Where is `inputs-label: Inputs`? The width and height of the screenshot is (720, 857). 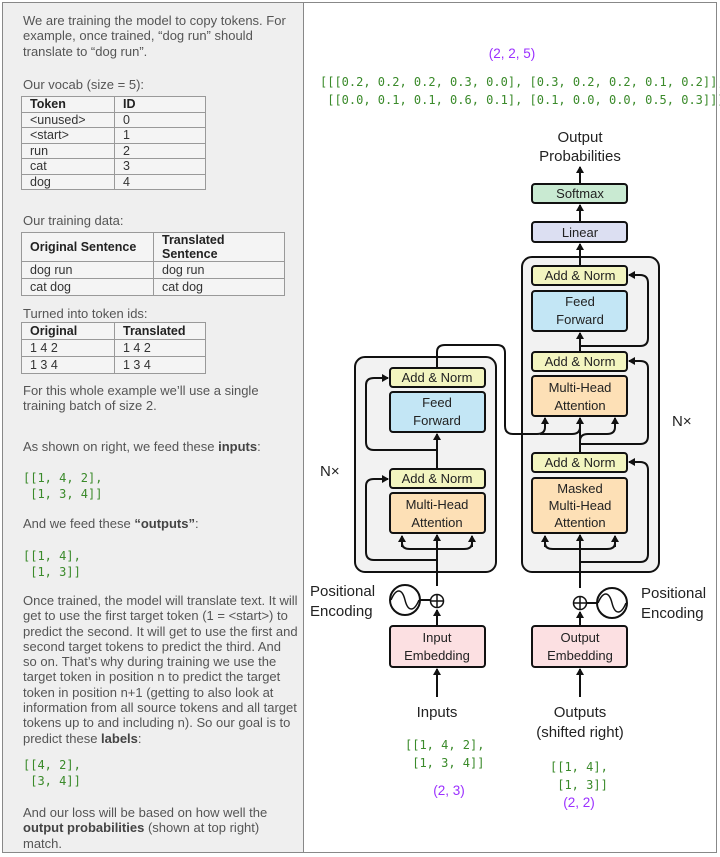 inputs-label: Inputs is located at coordinates (437, 712).